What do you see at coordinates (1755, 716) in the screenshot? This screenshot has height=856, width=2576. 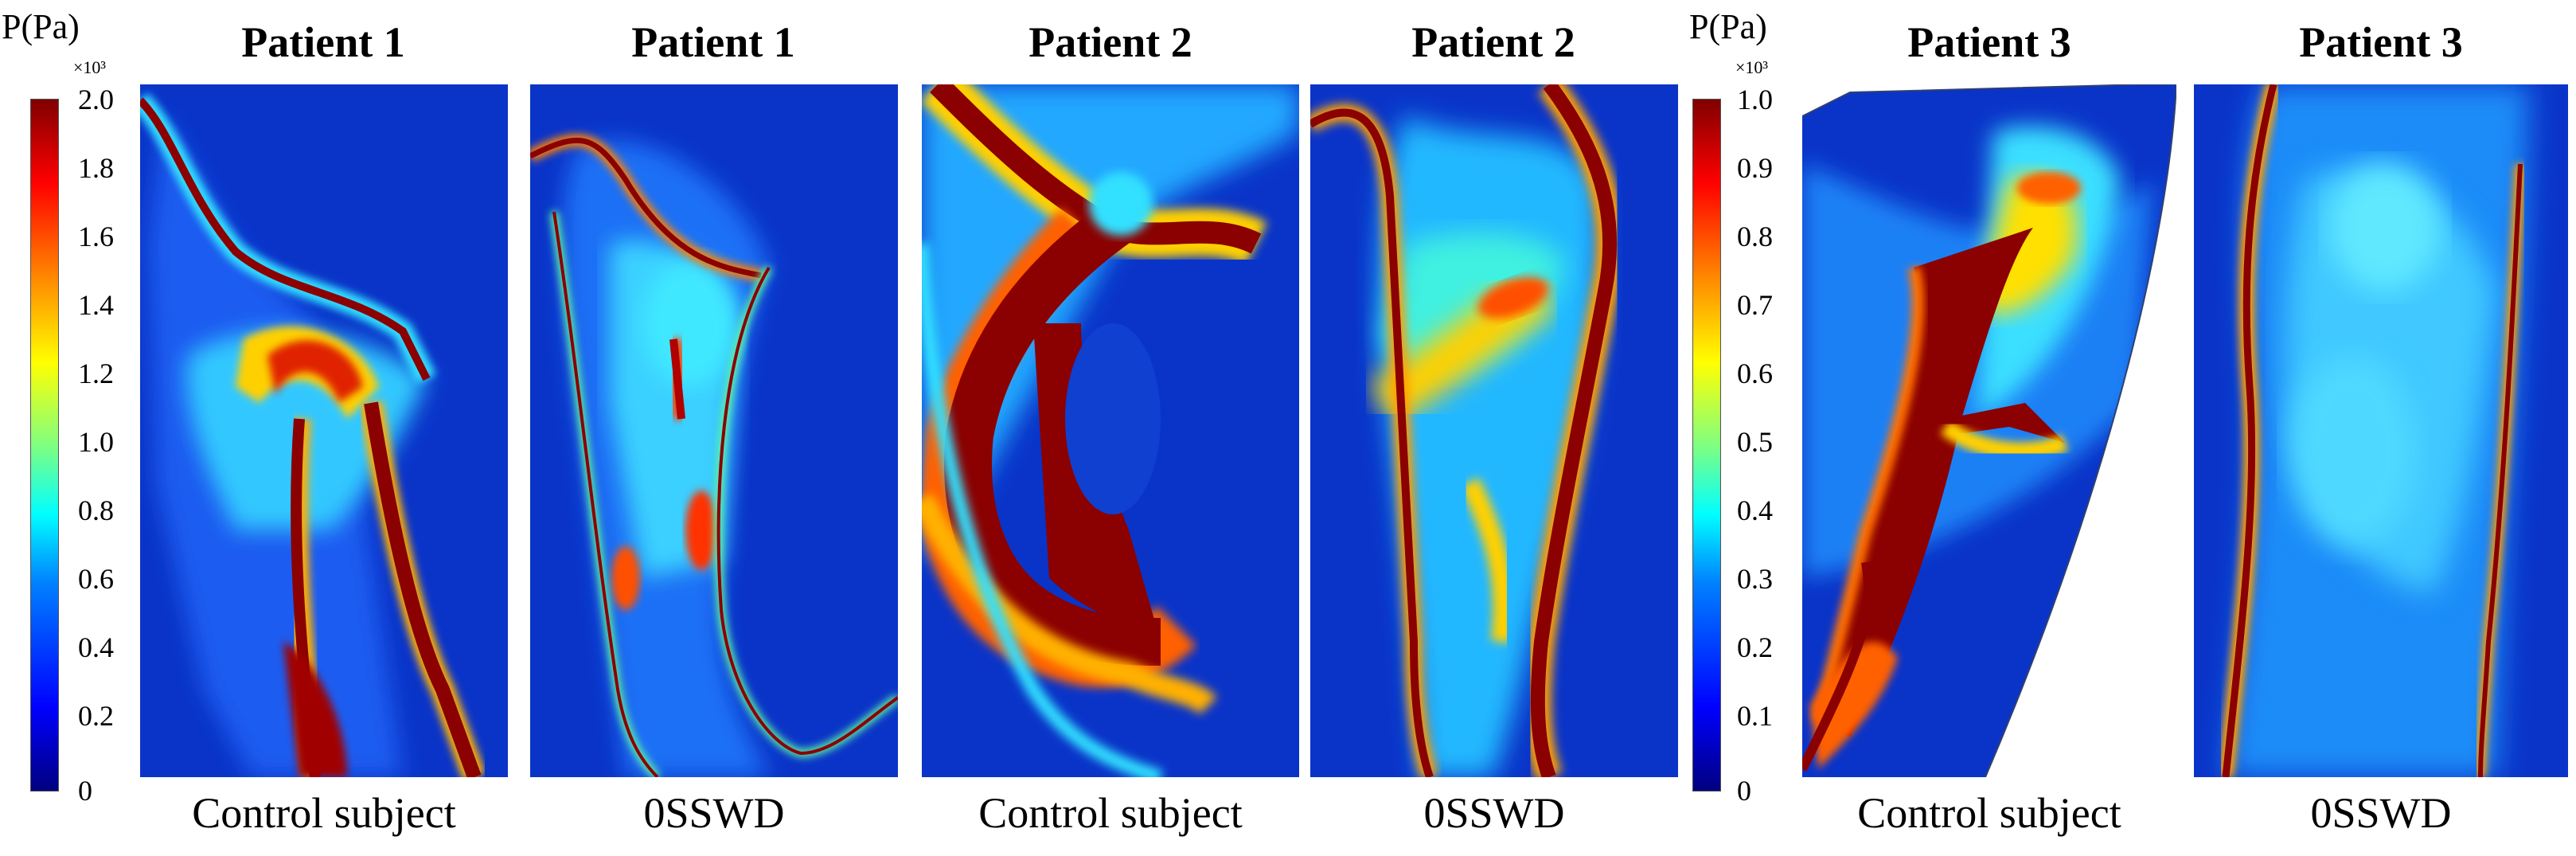 I see `colorbar-2-tick: 0.1` at bounding box center [1755, 716].